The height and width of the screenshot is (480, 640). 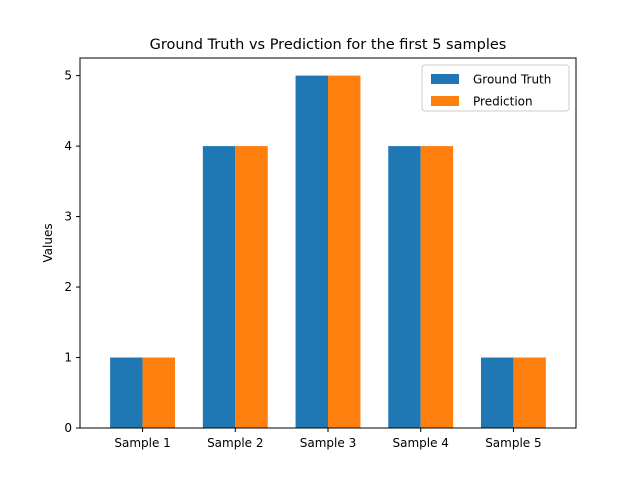 What do you see at coordinates (68, 287) in the screenshot?
I see `y-tick-label: 2` at bounding box center [68, 287].